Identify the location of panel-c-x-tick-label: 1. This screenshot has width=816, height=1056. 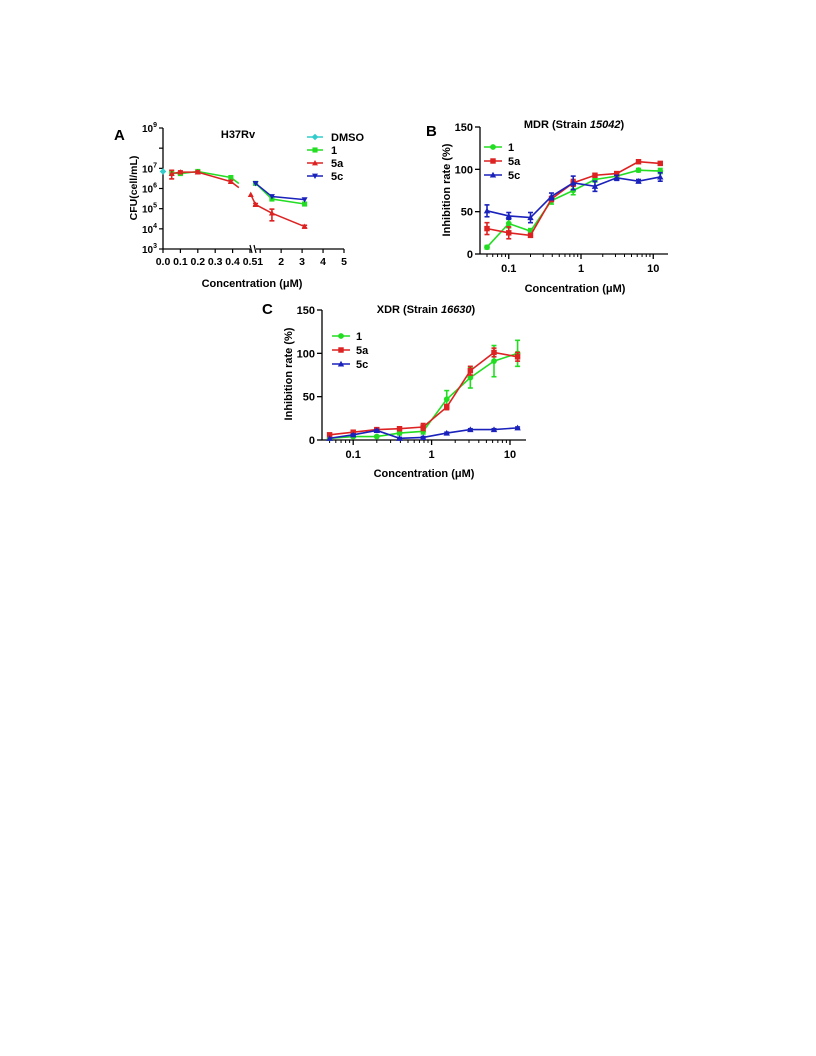
(432, 455).